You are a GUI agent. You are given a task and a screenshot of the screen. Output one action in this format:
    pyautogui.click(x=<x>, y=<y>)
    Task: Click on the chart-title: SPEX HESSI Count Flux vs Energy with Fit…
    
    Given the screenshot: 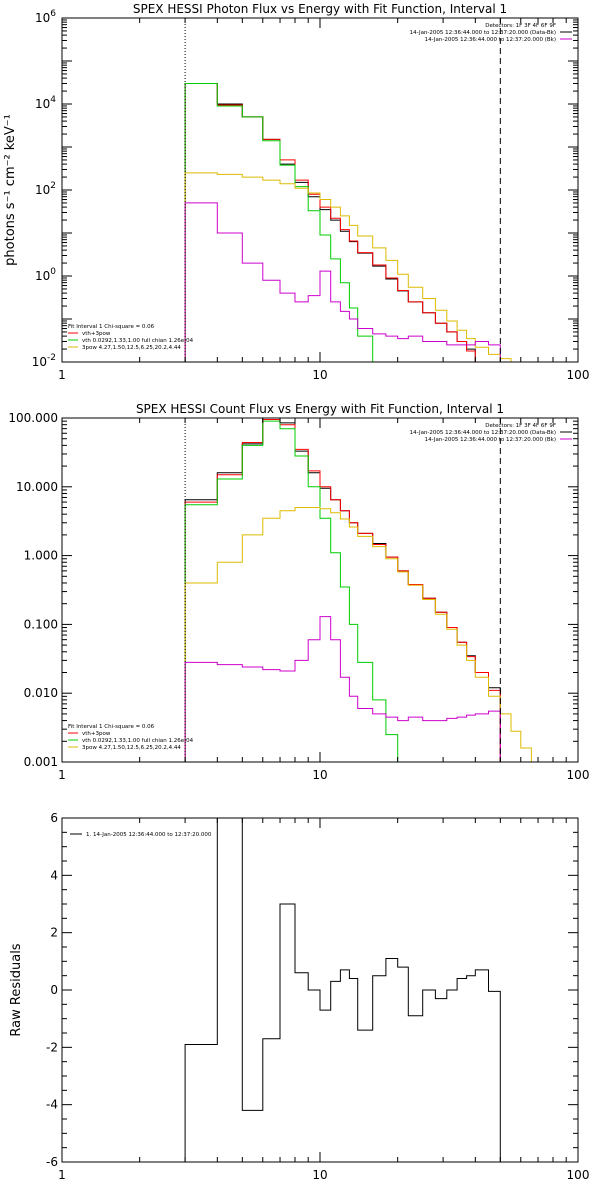 What is the action you would take?
    pyautogui.click(x=320, y=409)
    